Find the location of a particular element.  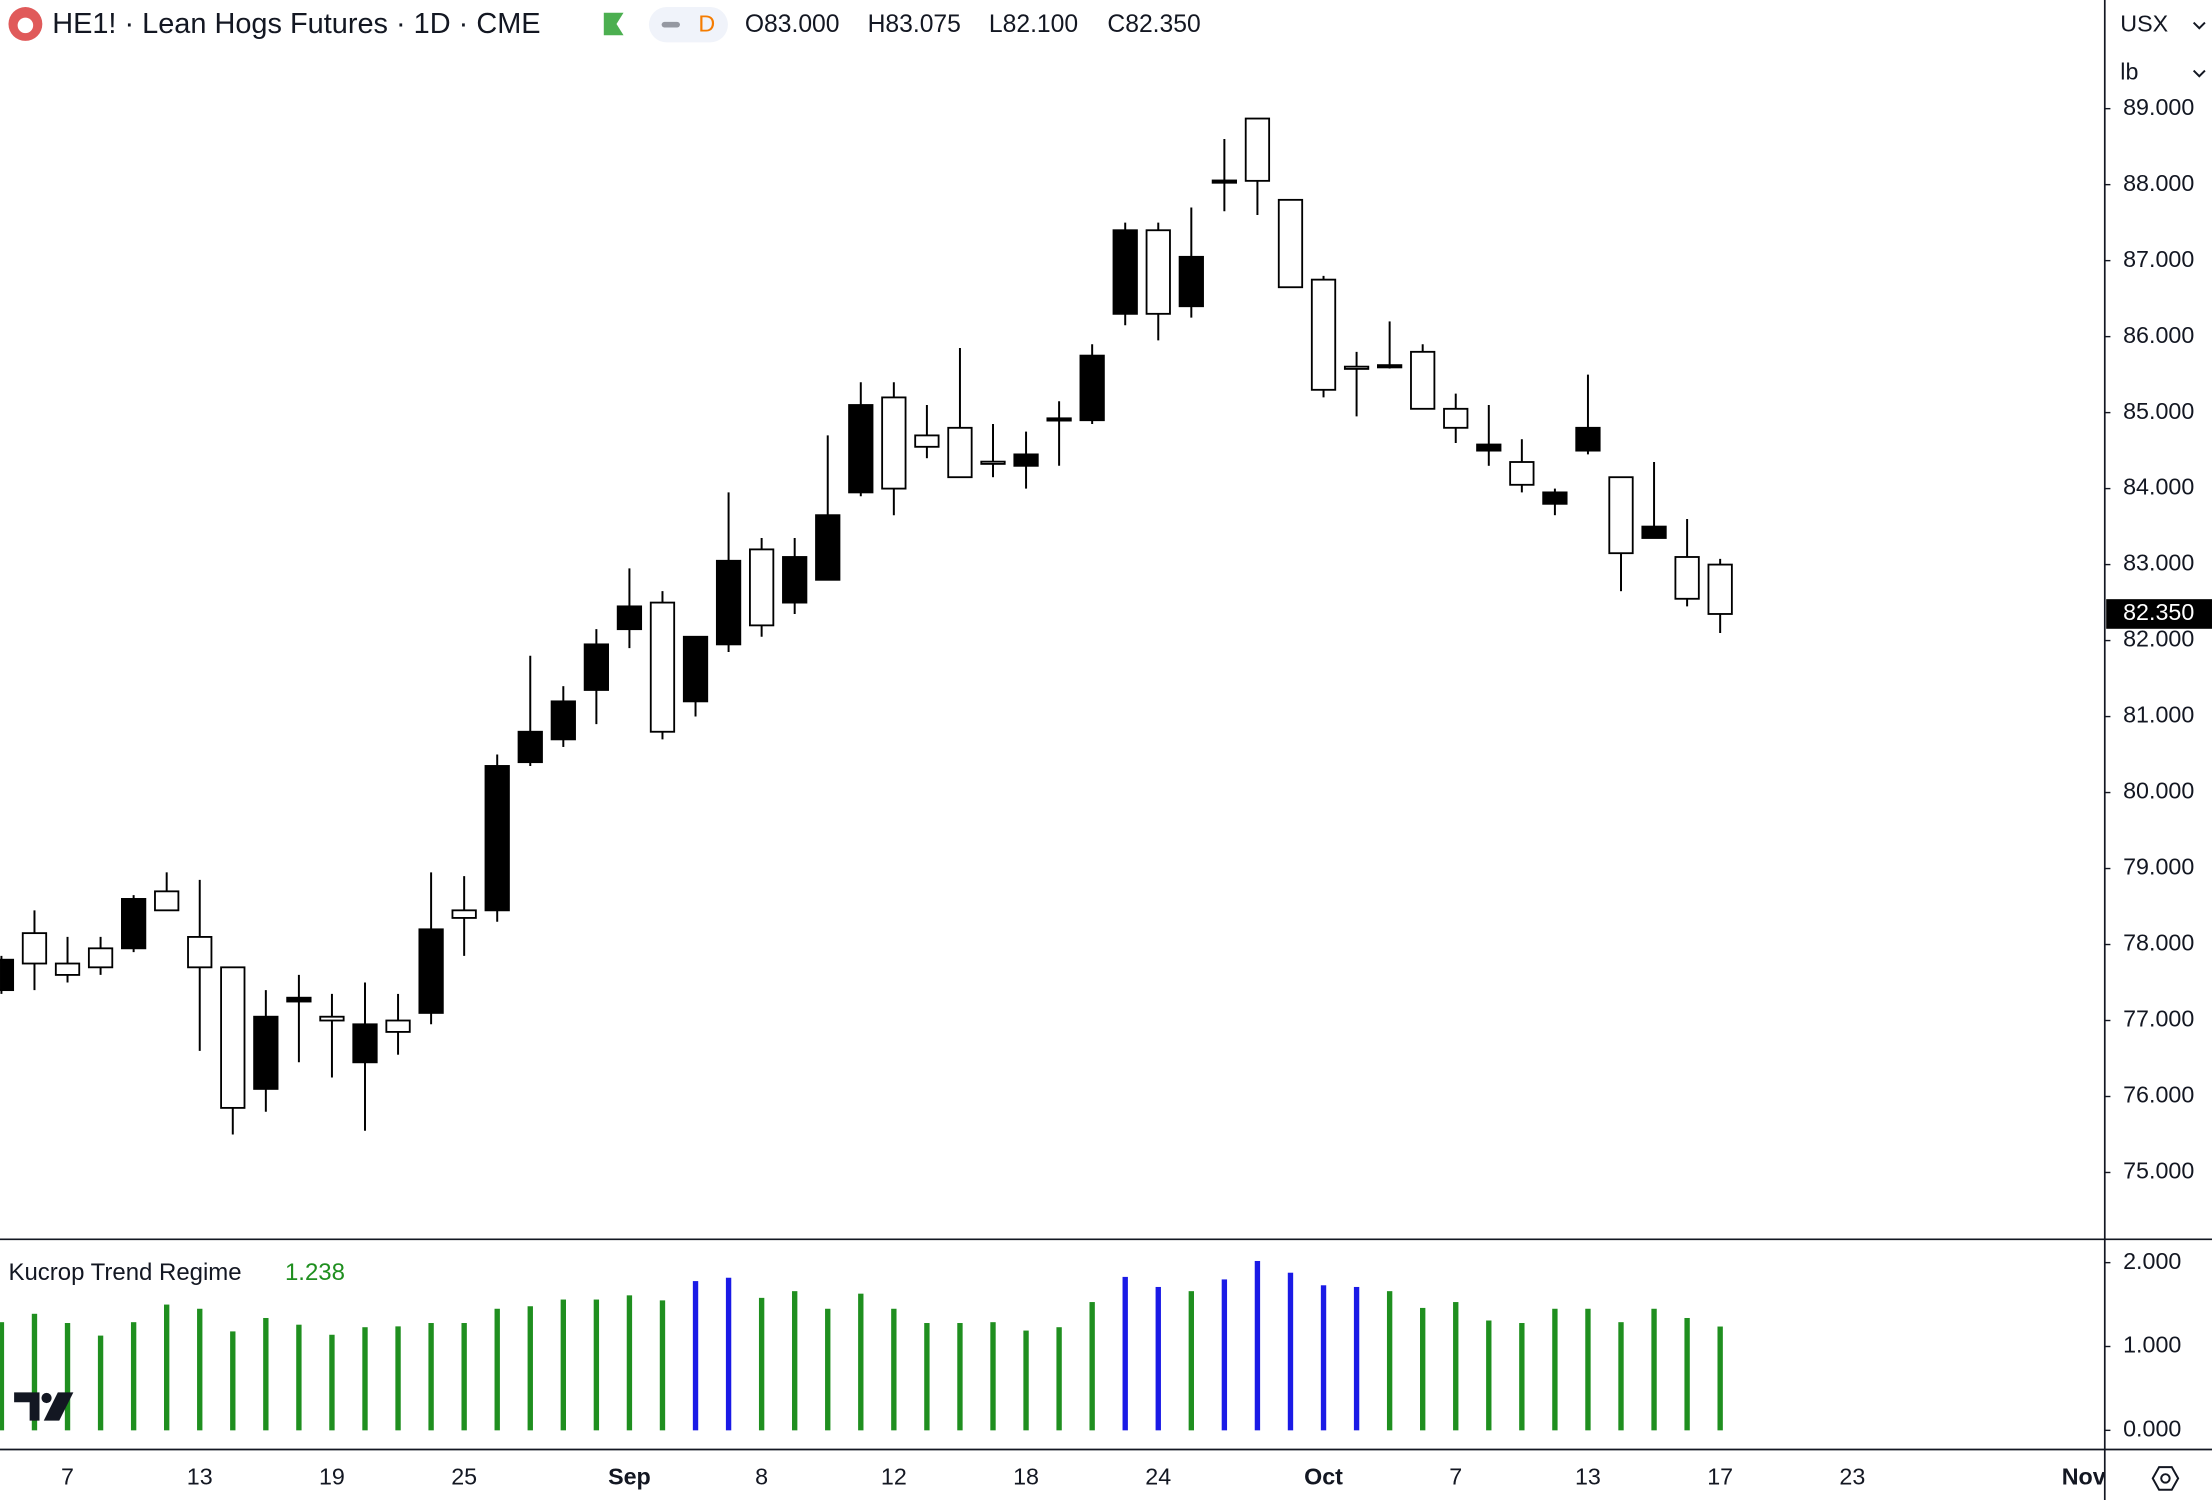

logo-part is located at coordinates (46, 1398).